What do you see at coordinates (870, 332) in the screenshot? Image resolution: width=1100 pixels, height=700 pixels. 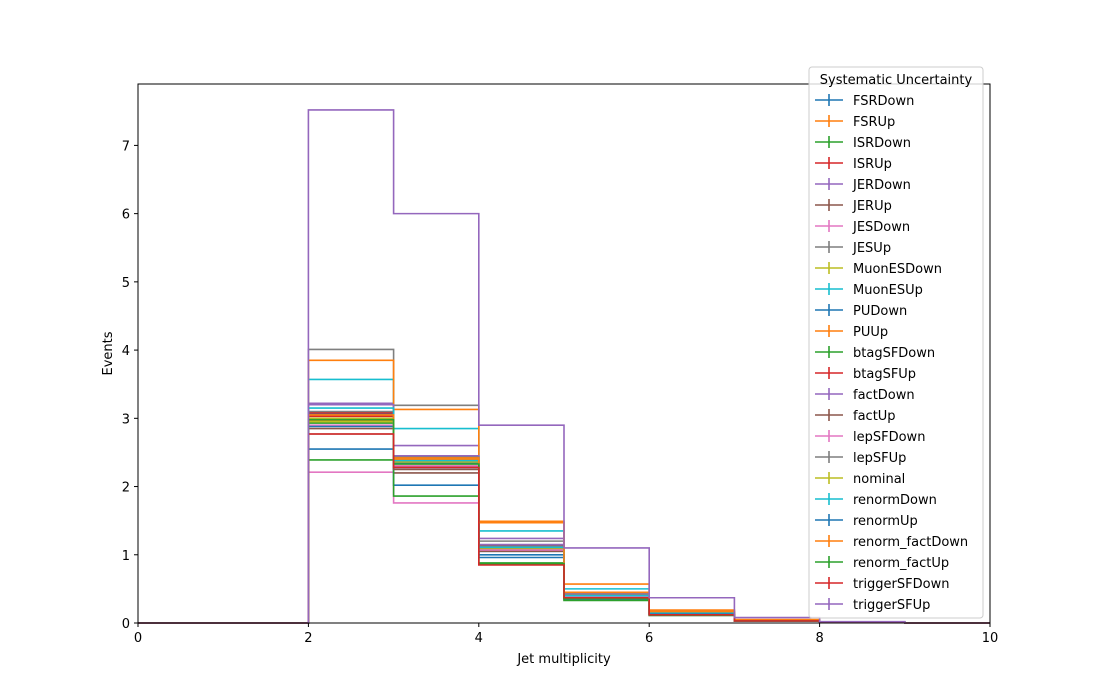 I see `legend-label: PUUp` at bounding box center [870, 332].